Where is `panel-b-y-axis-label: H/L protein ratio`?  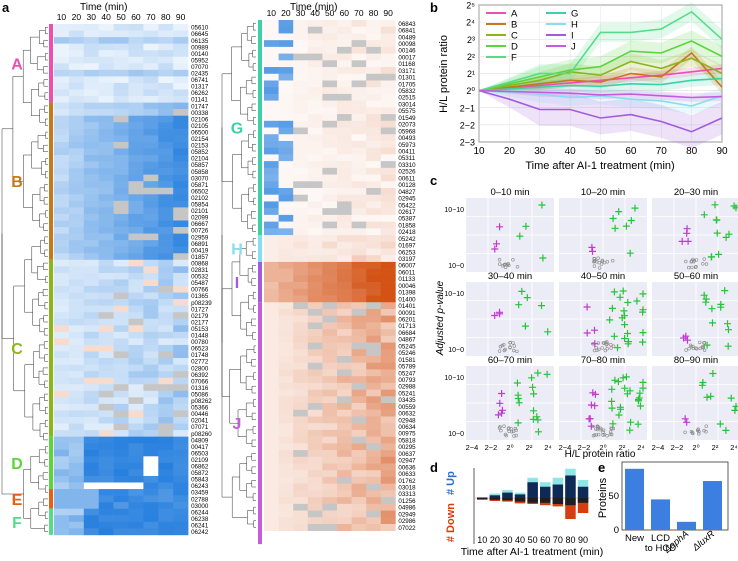
panel-b-y-axis-label: H/L protein ratio is located at coordinates (444, 74).